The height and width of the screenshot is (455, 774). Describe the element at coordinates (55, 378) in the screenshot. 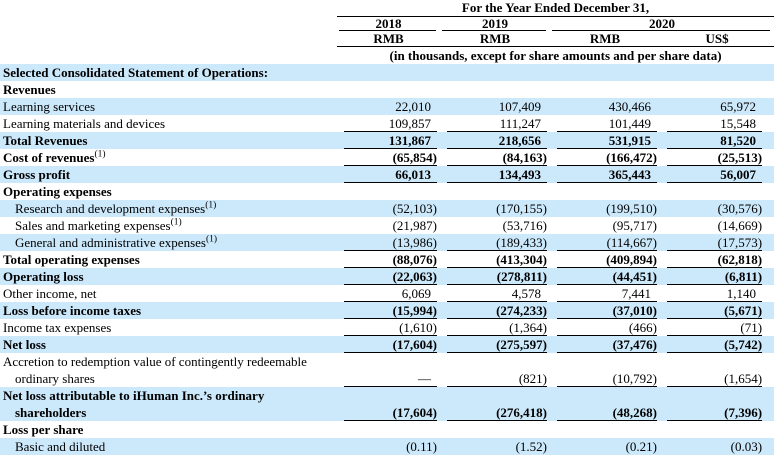

I see `row-label-line2: ordinary shares` at that location.